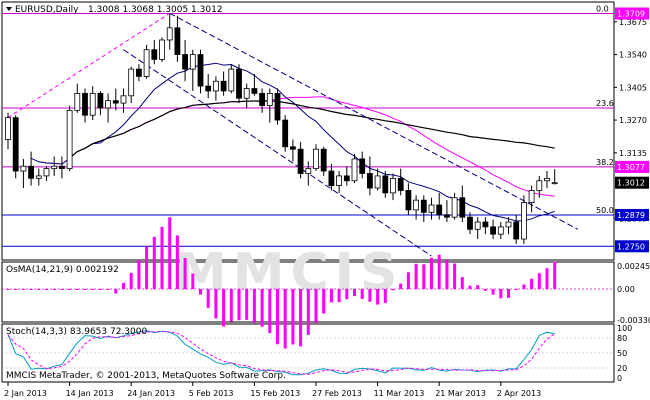 Image resolution: width=650 pixels, height=400 pixels. I want to click on osma-axis: 0.002454 0.00 -0.00330, so click(633, 293).